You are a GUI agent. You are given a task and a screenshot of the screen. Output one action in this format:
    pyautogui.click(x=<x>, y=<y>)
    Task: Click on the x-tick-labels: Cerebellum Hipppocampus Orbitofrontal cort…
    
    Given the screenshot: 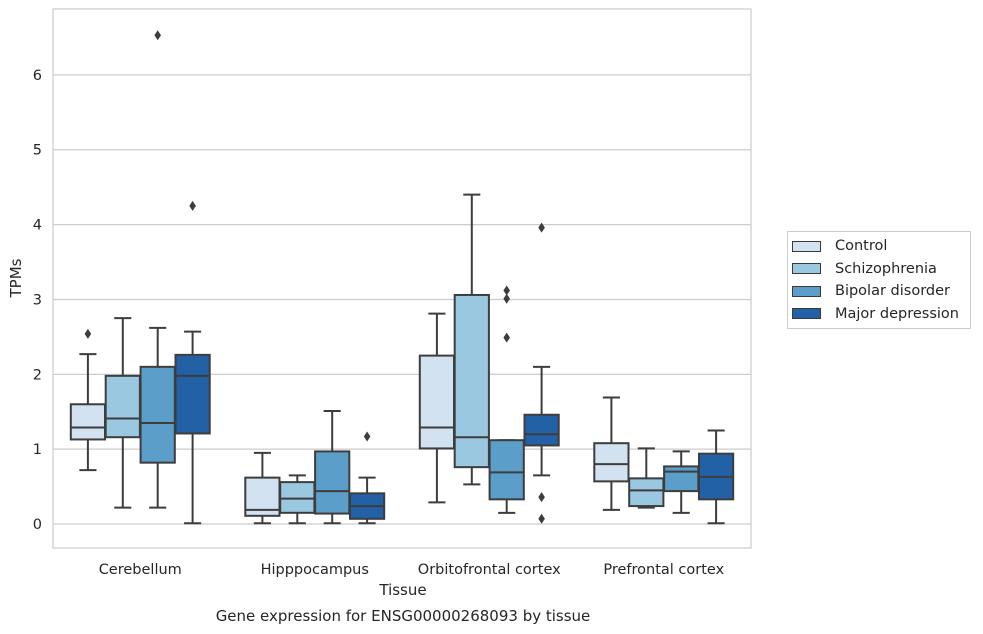 What is the action you would take?
    pyautogui.click(x=412, y=570)
    